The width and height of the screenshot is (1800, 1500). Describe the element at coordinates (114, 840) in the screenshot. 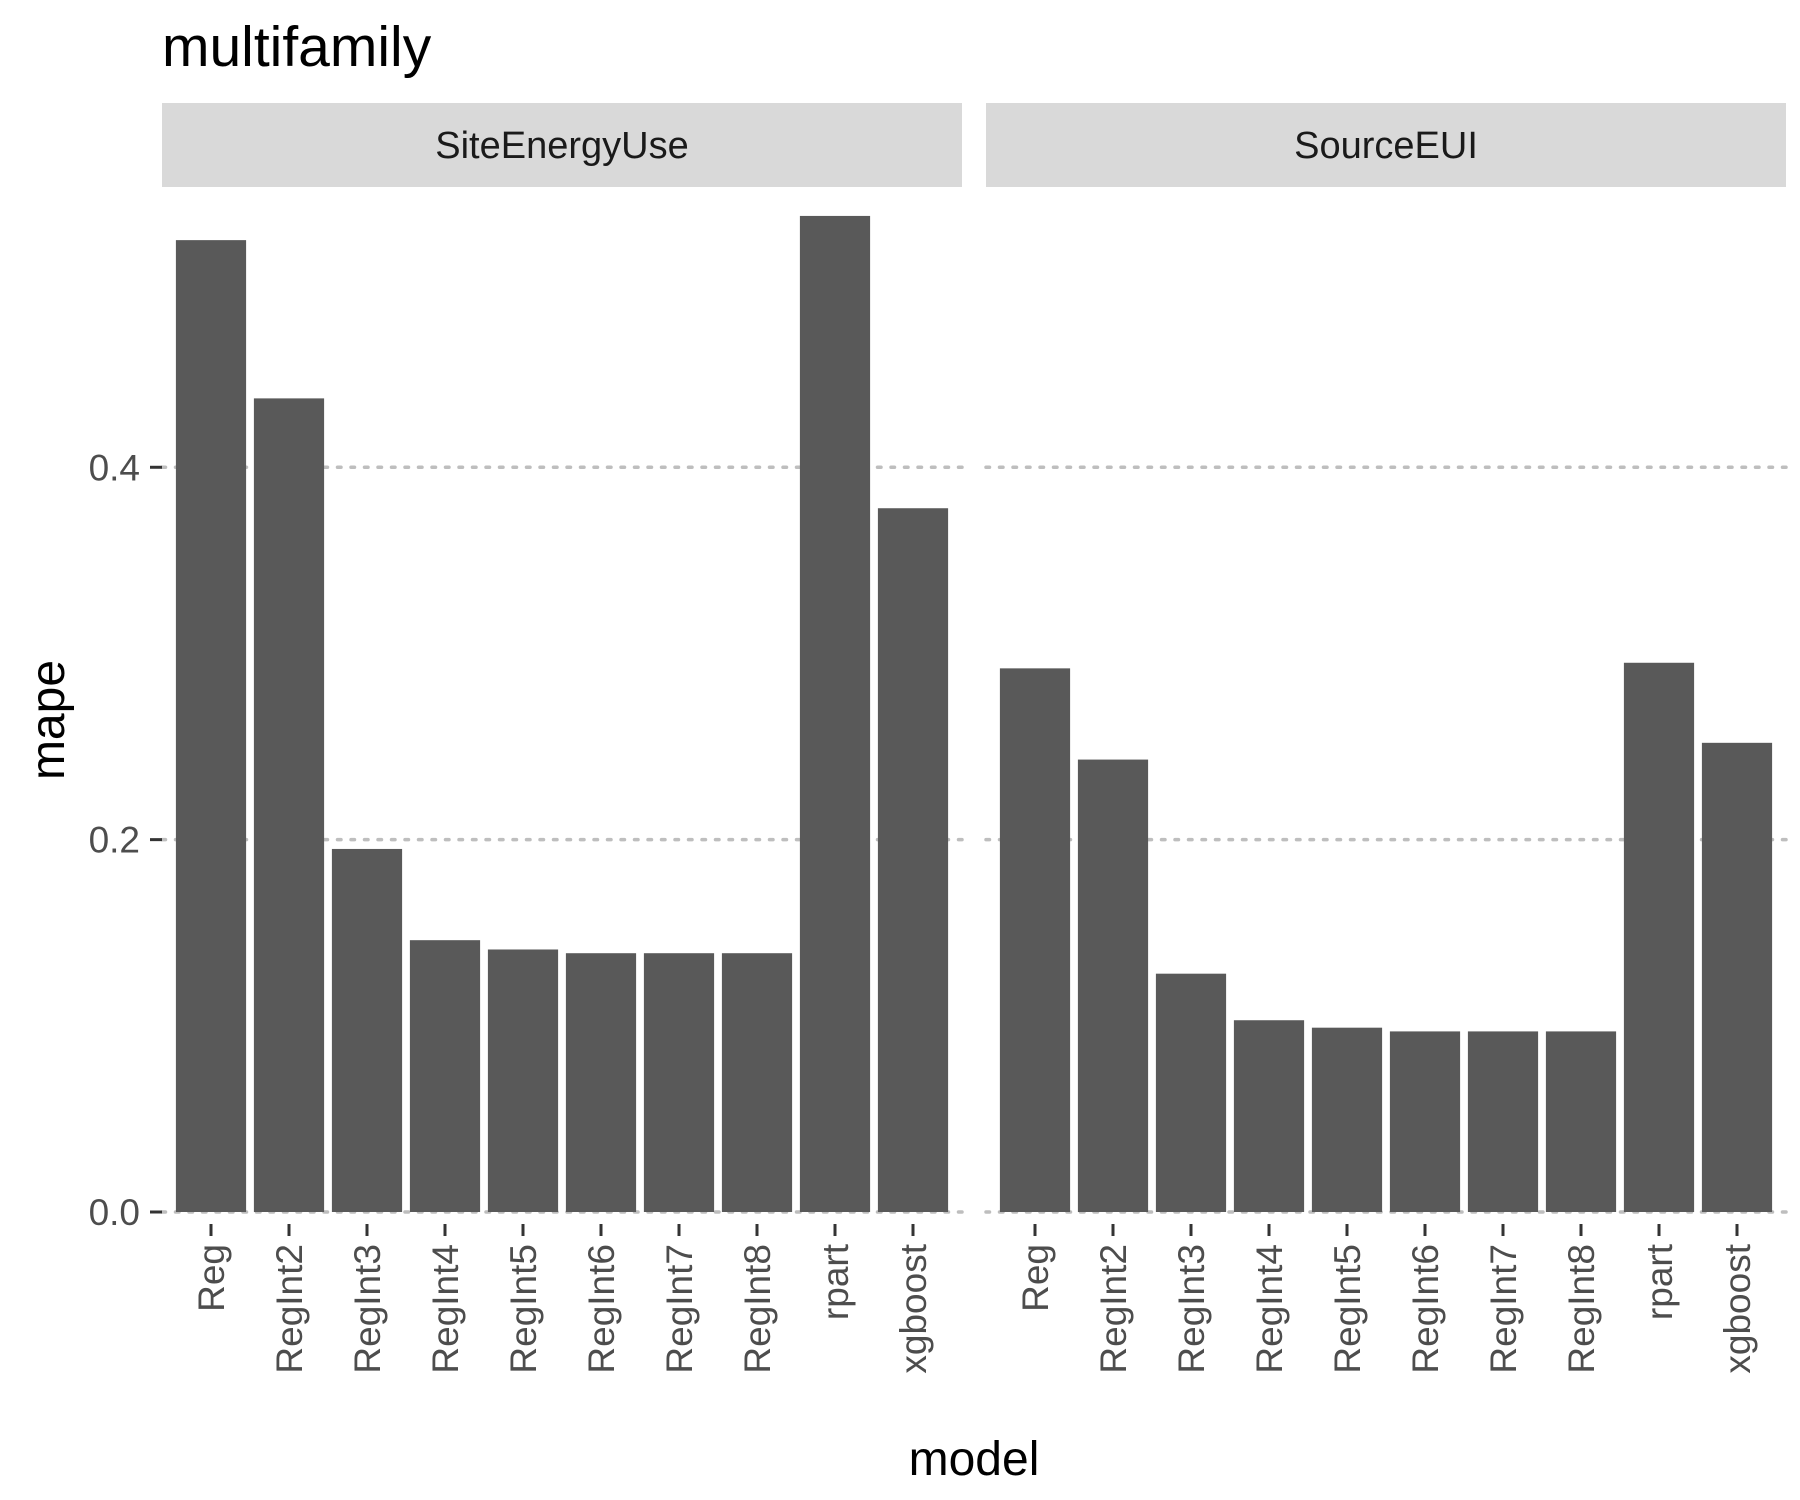

I see `y-tick-label: 0.2` at that location.